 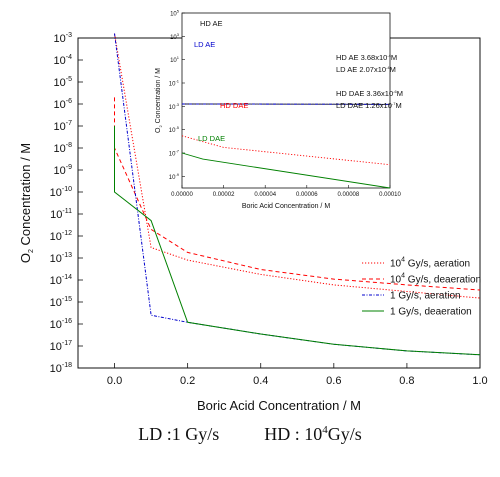 I want to click on ylabel-part: O, so click(x=25, y=258).